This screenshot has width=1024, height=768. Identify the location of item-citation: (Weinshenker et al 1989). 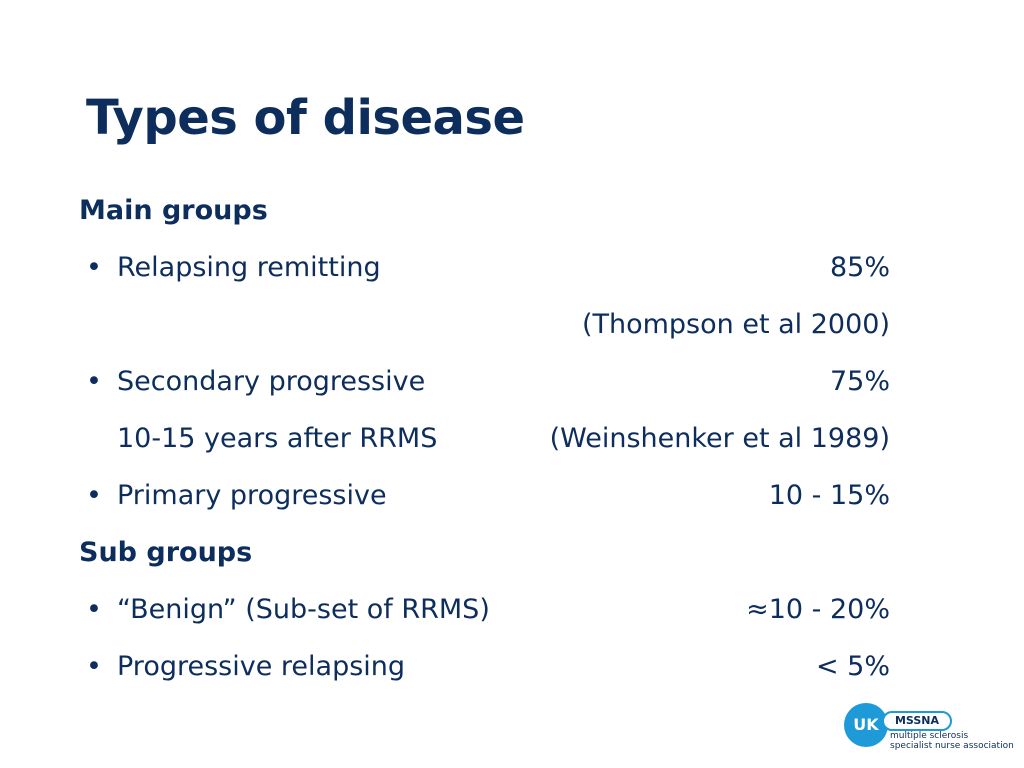
(719, 438).